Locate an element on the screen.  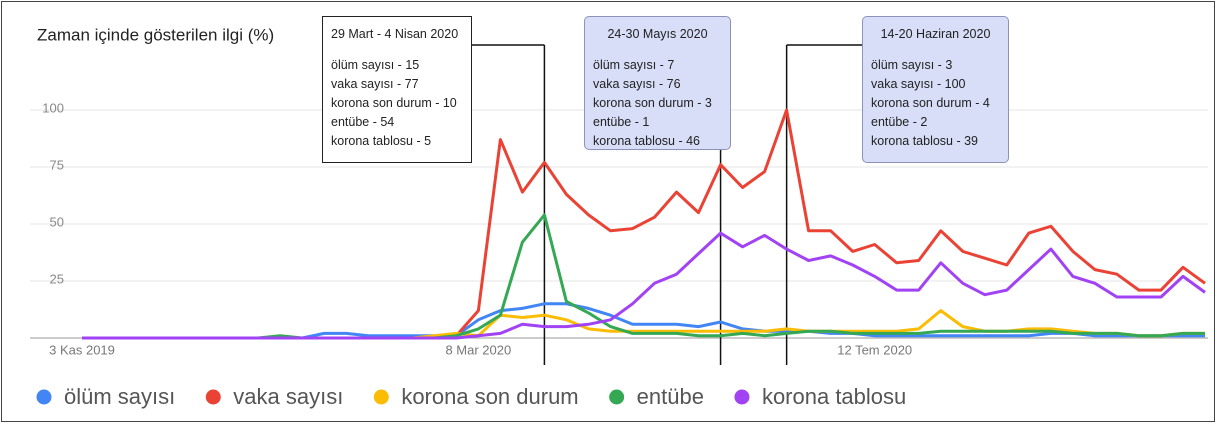
x-tick-label: 3 Kas 2019 is located at coordinates (82, 349).